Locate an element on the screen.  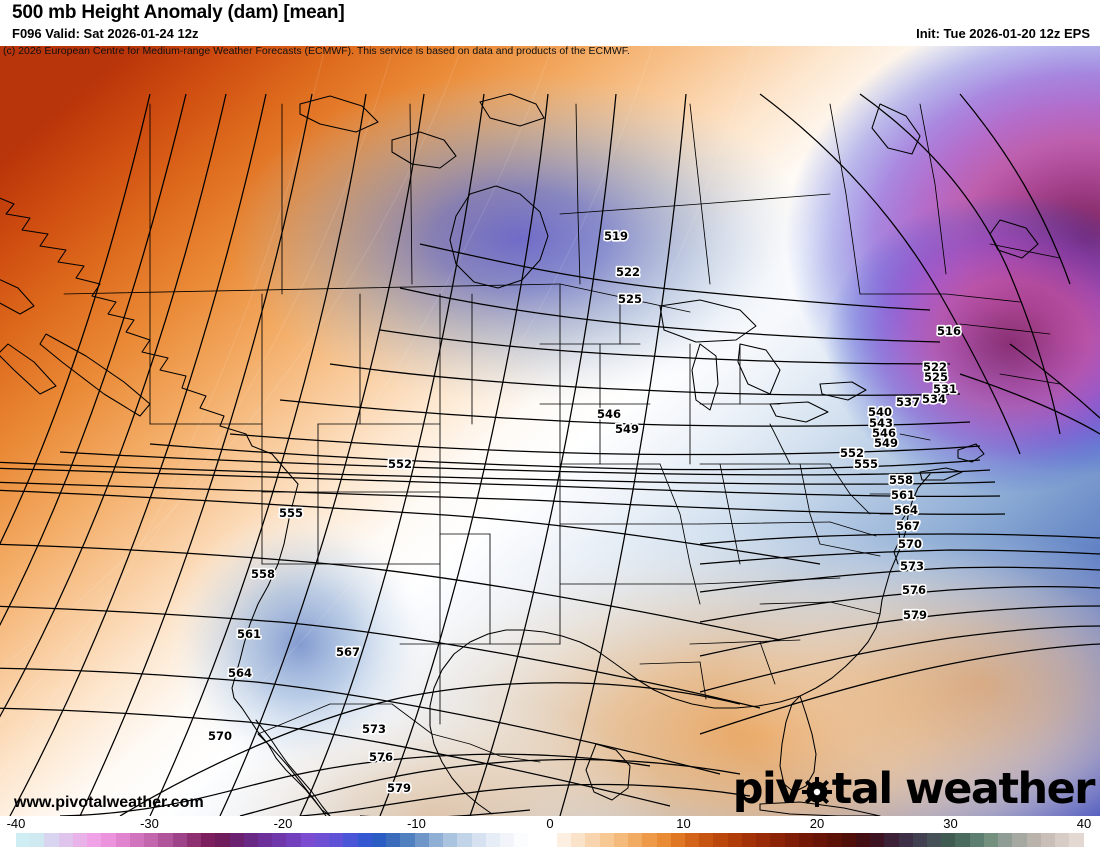
gear-icon is located at coordinates (816, 789).